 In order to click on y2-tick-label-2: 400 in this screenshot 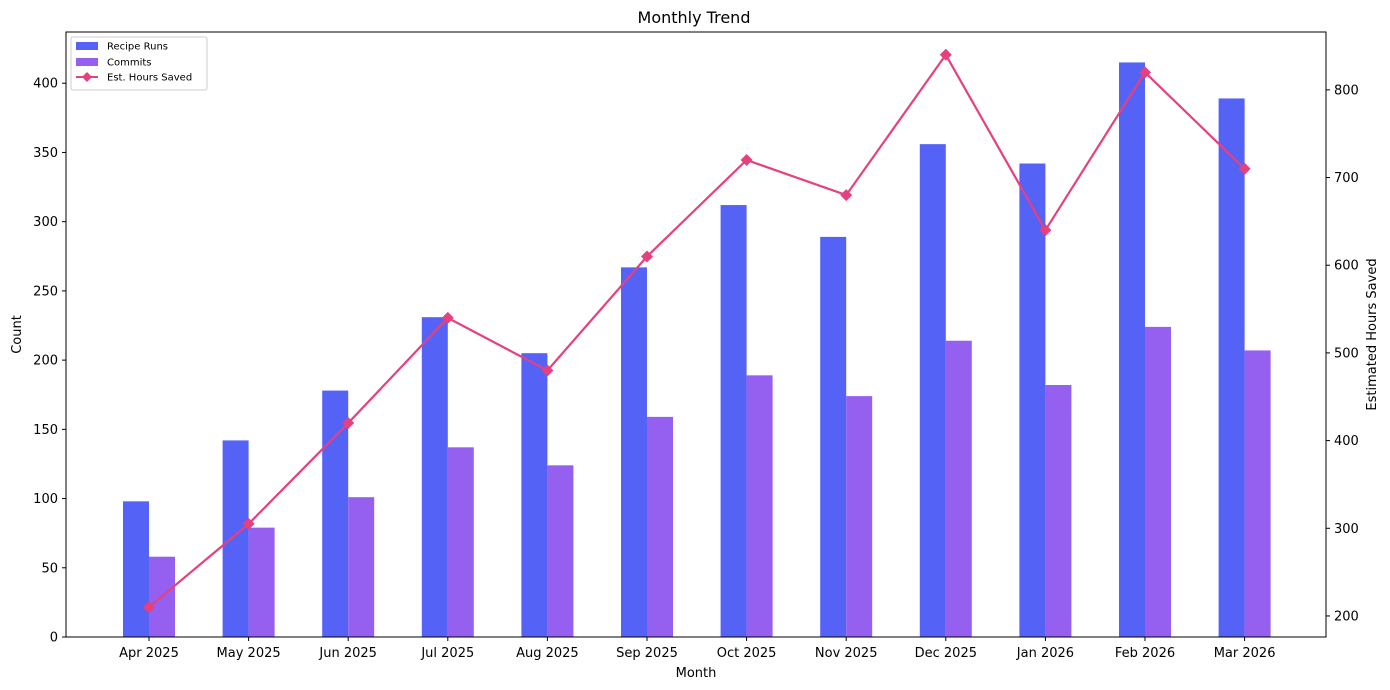, I will do `click(1346, 441)`.